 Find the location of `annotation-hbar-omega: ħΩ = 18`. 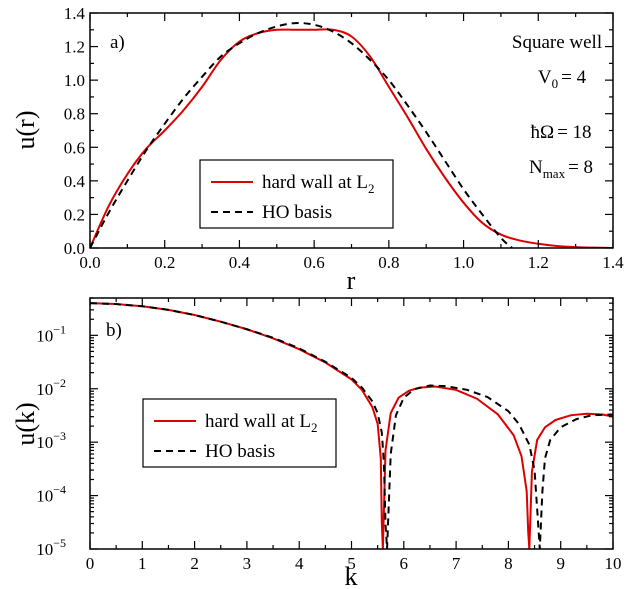

annotation-hbar-omega: ħΩ = 18 is located at coordinates (560, 132).